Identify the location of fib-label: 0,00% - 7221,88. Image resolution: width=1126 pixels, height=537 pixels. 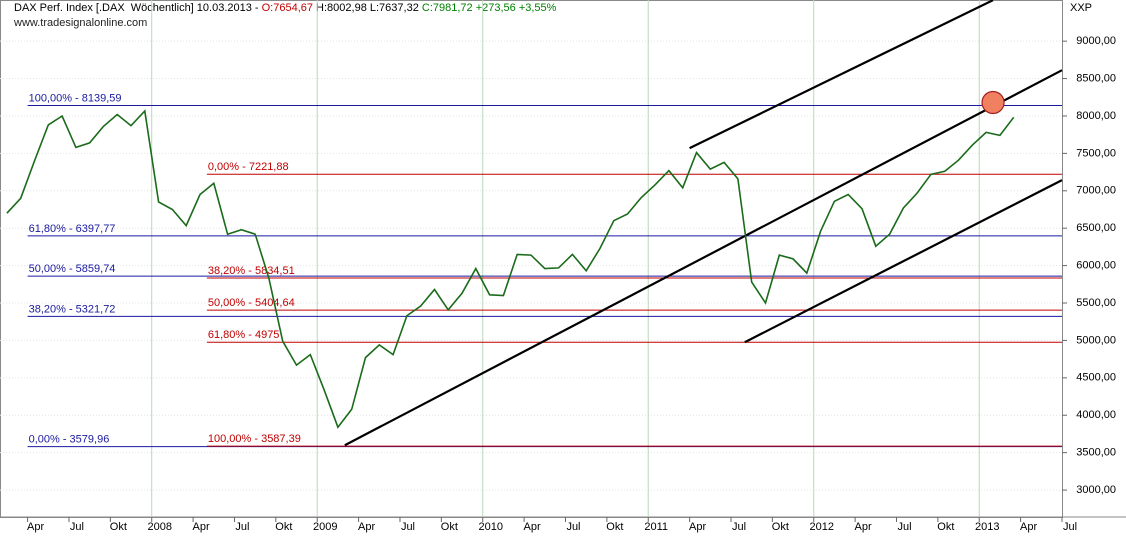
(248, 167).